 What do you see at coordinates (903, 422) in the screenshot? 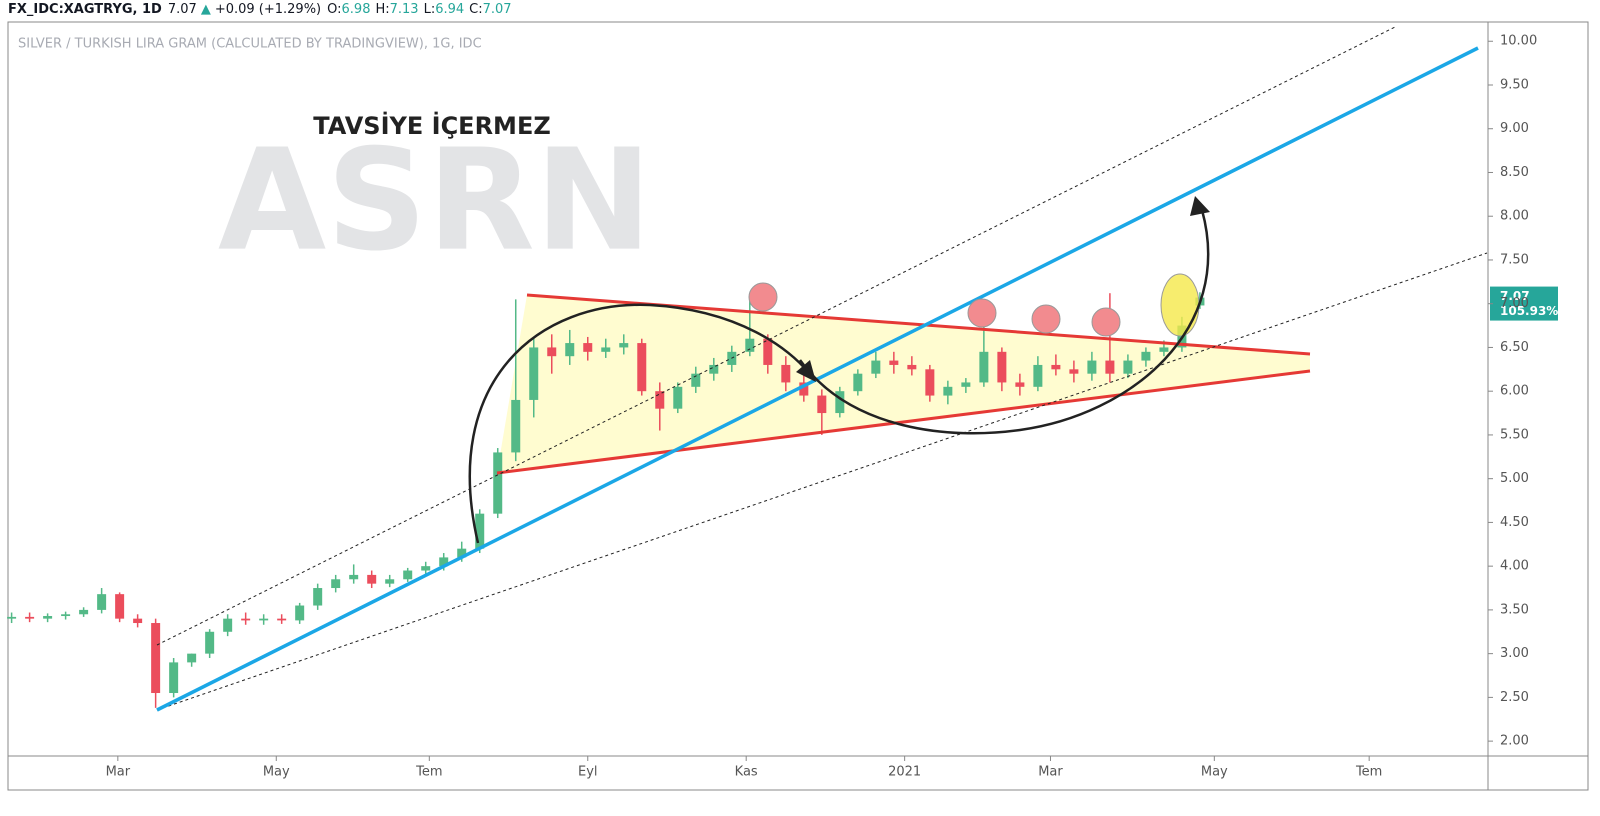
I see `triangle-bottom` at bounding box center [903, 422].